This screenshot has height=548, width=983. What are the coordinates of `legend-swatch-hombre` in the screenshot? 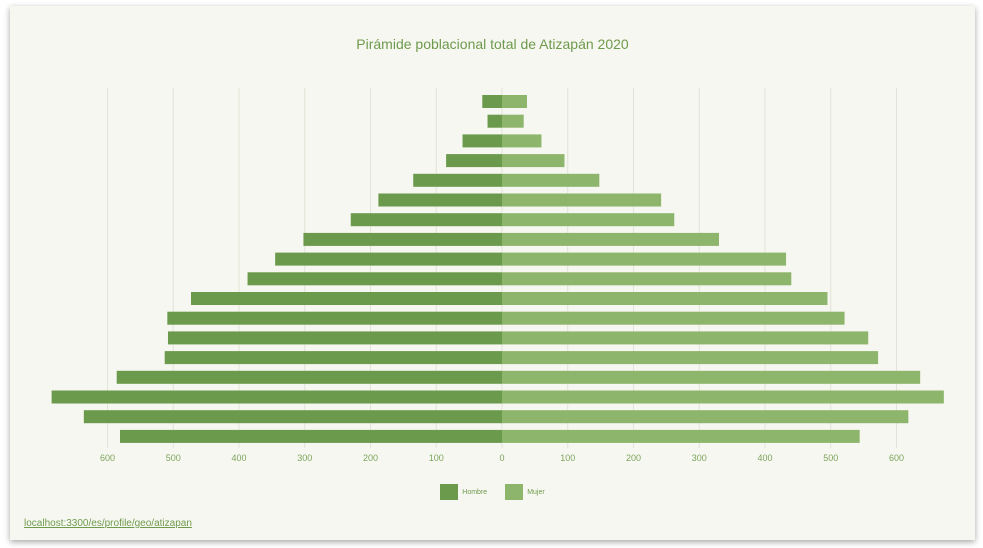 It's located at (449, 492).